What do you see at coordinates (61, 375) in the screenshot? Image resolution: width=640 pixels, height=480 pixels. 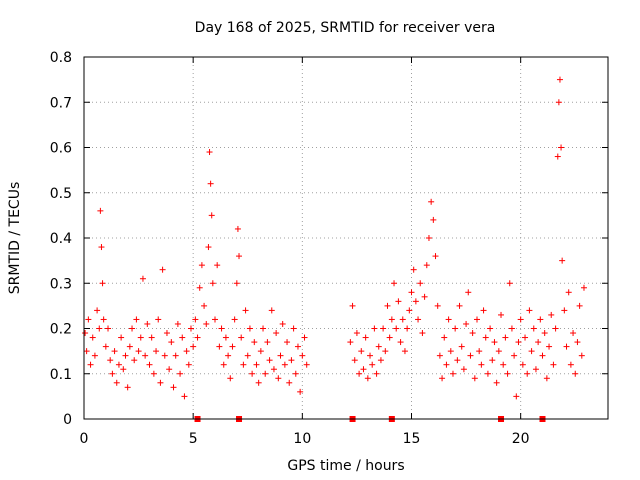 I see `y-tick-label: 0.1` at bounding box center [61, 375].